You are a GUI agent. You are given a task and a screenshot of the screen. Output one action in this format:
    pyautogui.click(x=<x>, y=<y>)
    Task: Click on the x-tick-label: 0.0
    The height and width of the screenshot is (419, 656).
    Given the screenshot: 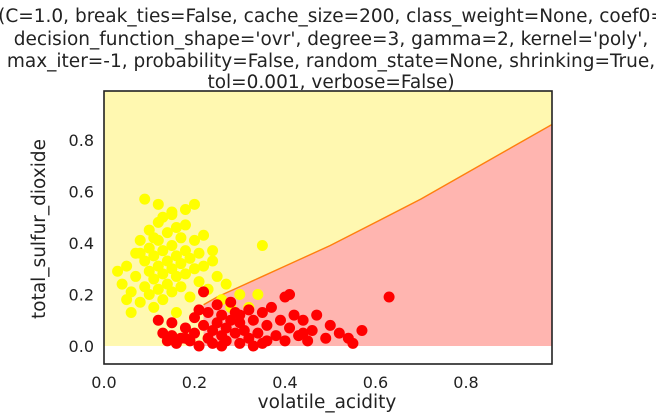 What is the action you would take?
    pyautogui.click(x=103, y=382)
    